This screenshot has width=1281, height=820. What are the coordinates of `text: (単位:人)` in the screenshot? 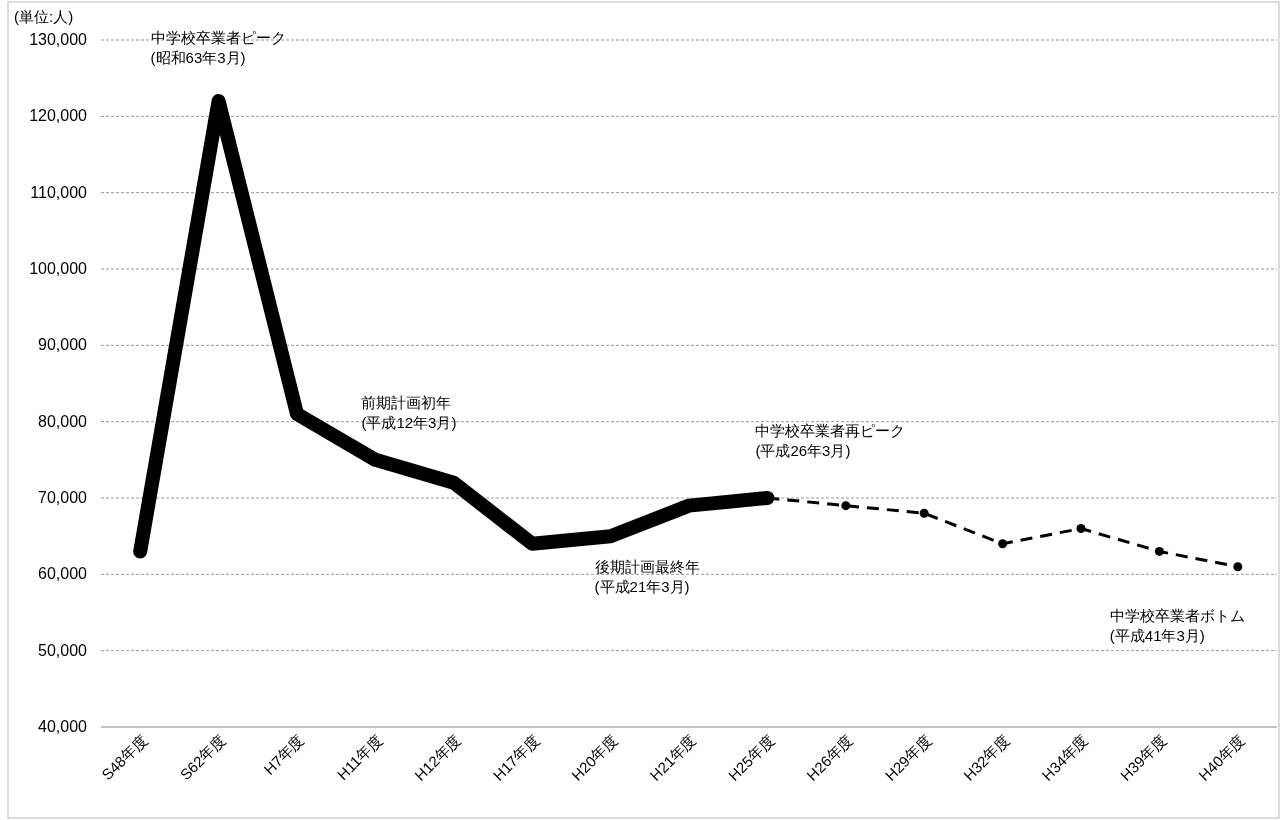 It's located at (44, 16).